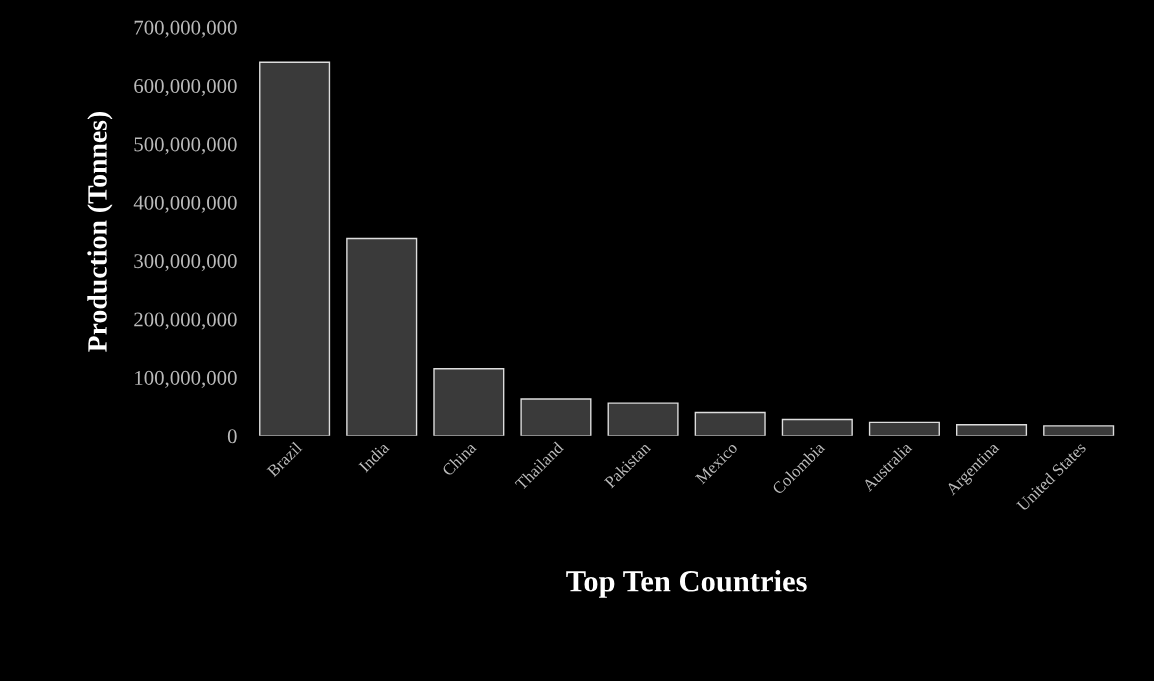  I want to click on y-tick-label: 100,000,000, so click(186, 379).